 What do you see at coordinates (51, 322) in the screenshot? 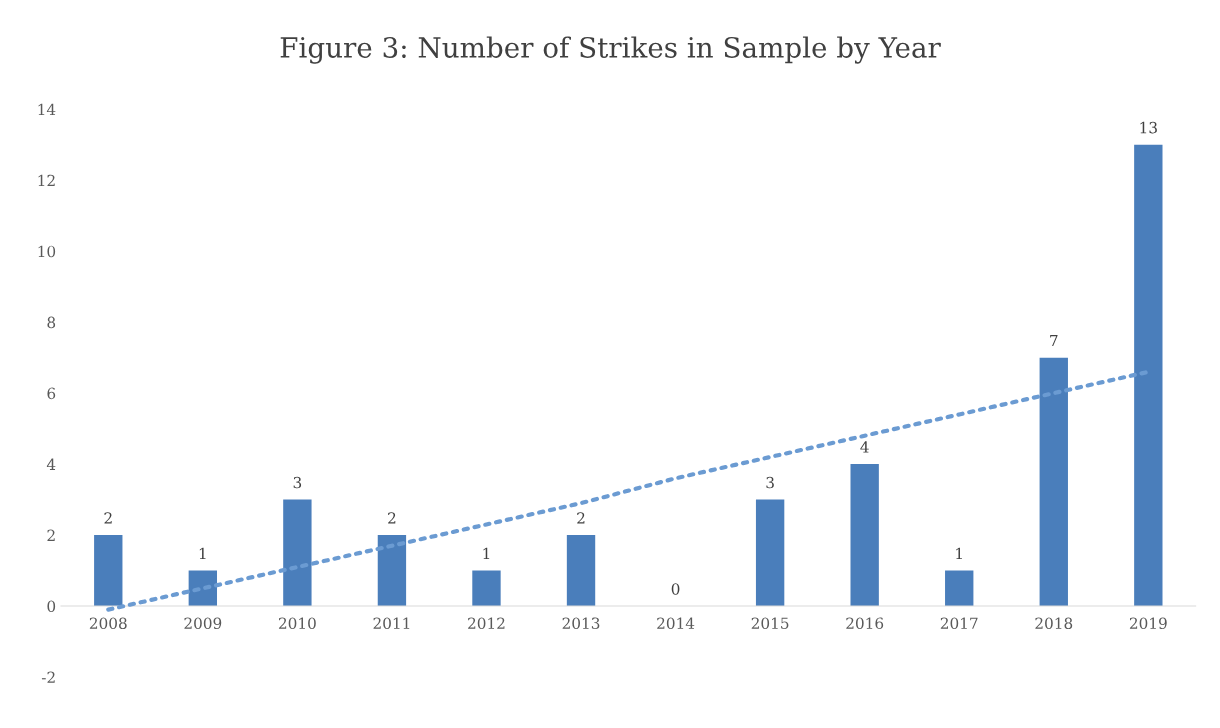
I see `y-tick-label: 8` at bounding box center [51, 322].